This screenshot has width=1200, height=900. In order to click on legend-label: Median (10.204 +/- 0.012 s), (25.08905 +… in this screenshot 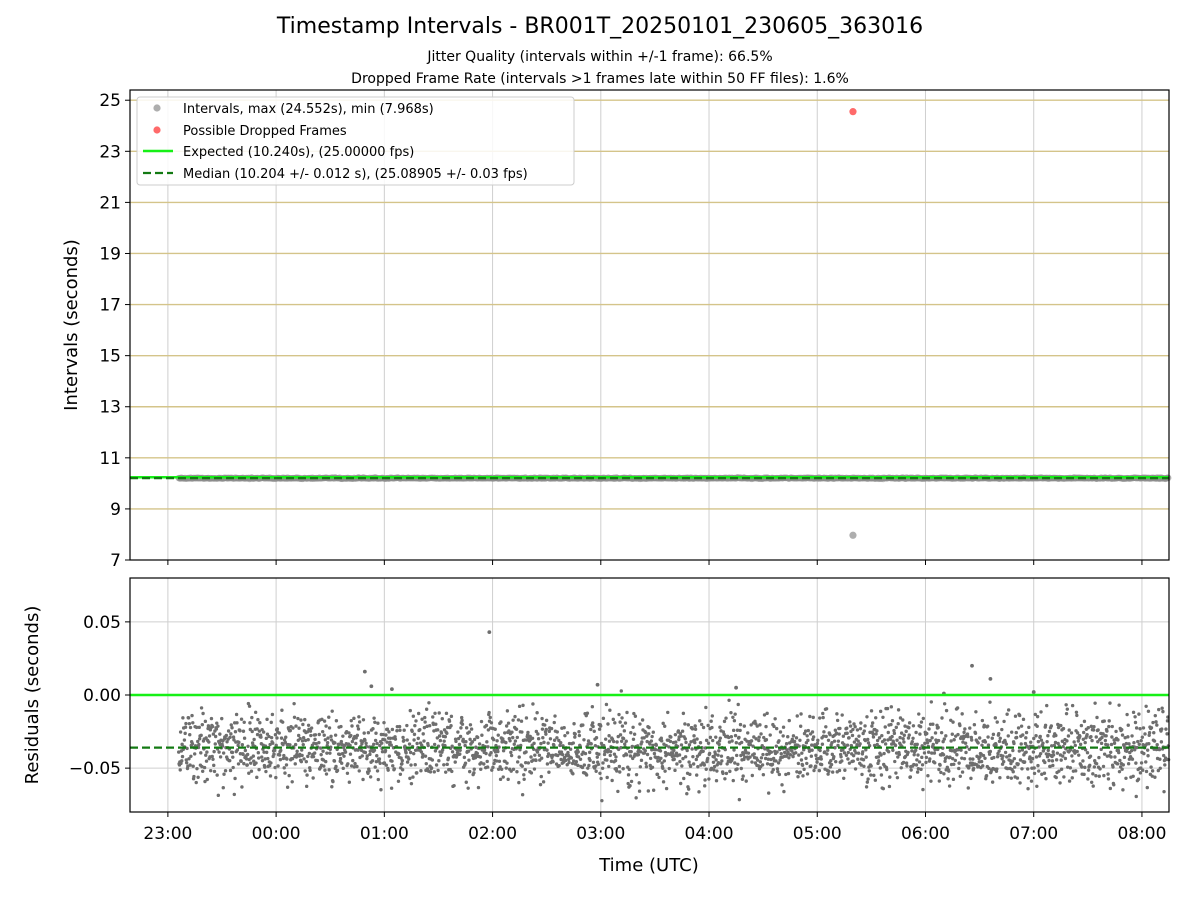, I will do `click(355, 174)`.